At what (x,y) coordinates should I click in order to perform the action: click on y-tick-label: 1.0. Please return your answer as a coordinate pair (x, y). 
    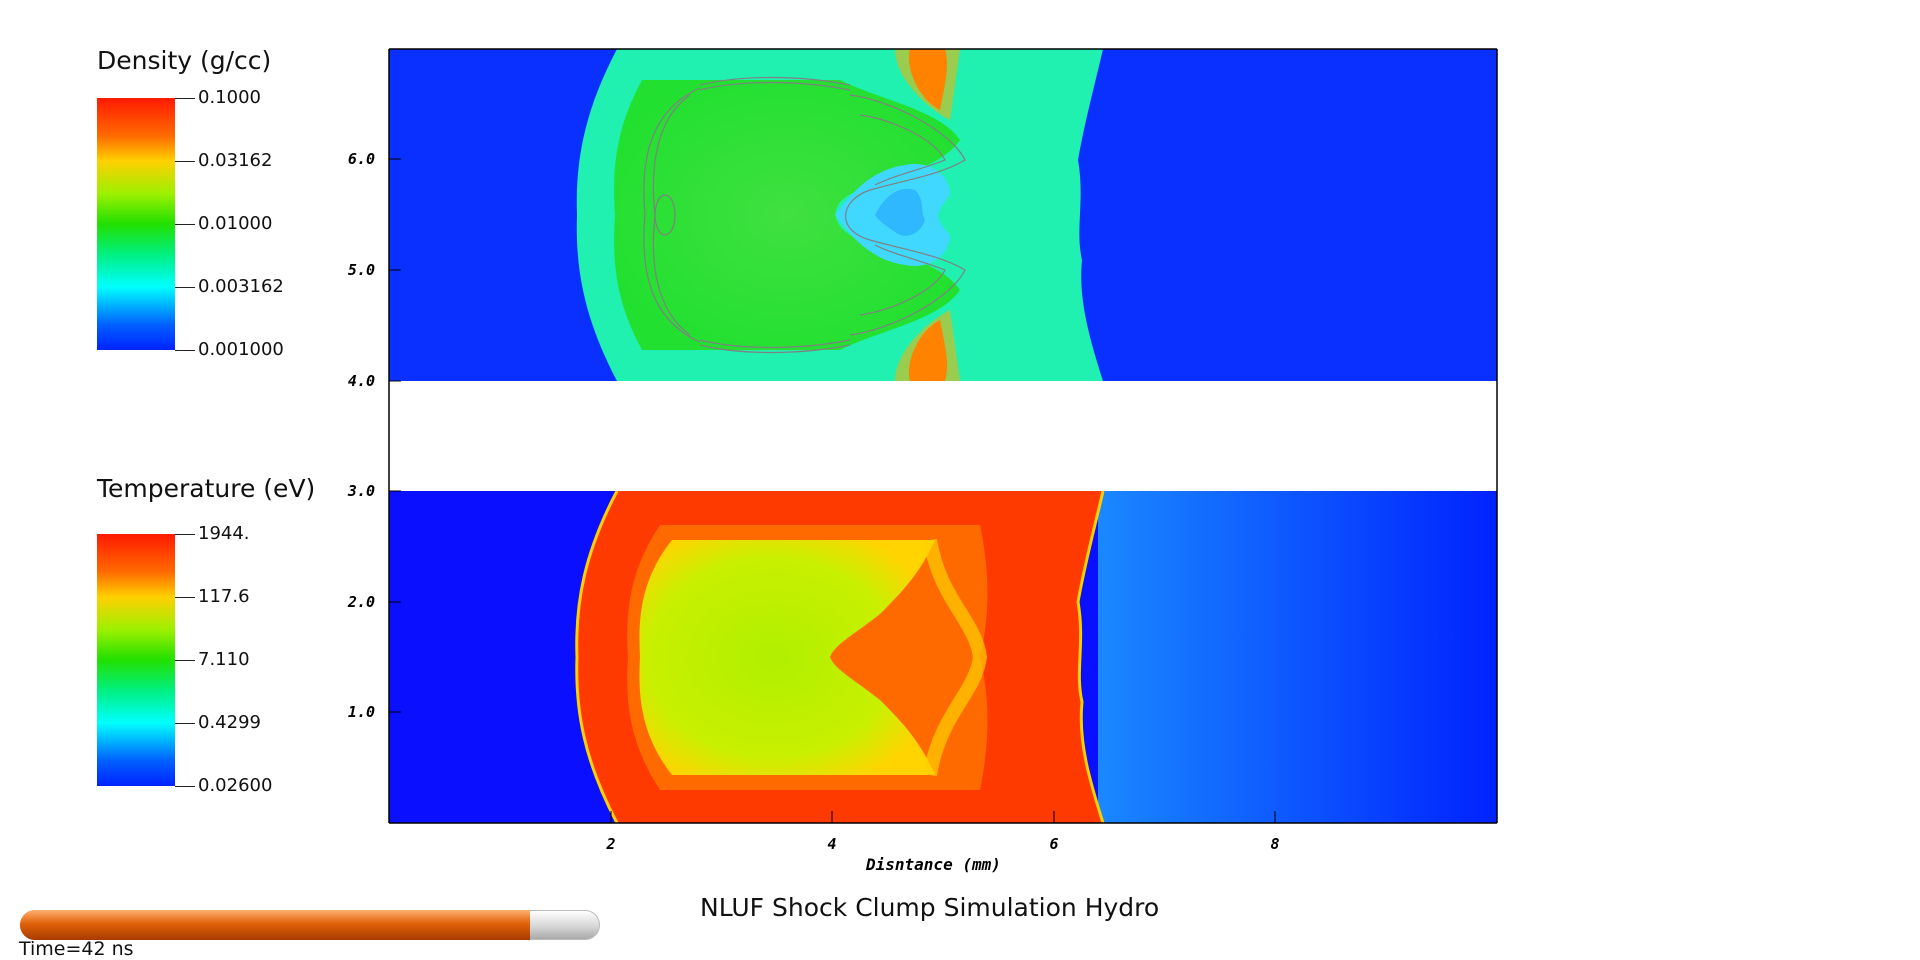
    Looking at the image, I should click on (361, 712).